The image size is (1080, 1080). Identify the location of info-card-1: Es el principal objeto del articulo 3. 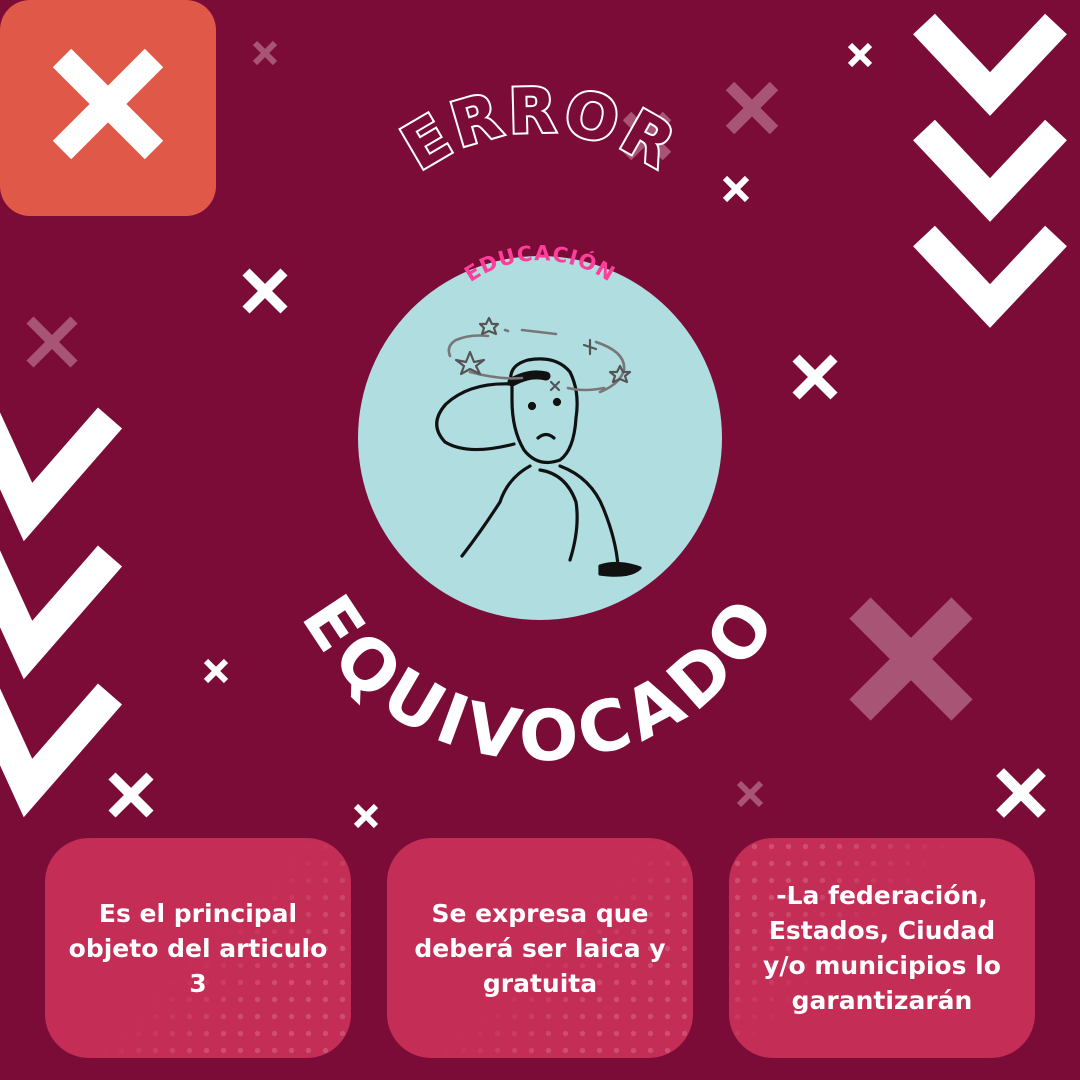
(198, 948).